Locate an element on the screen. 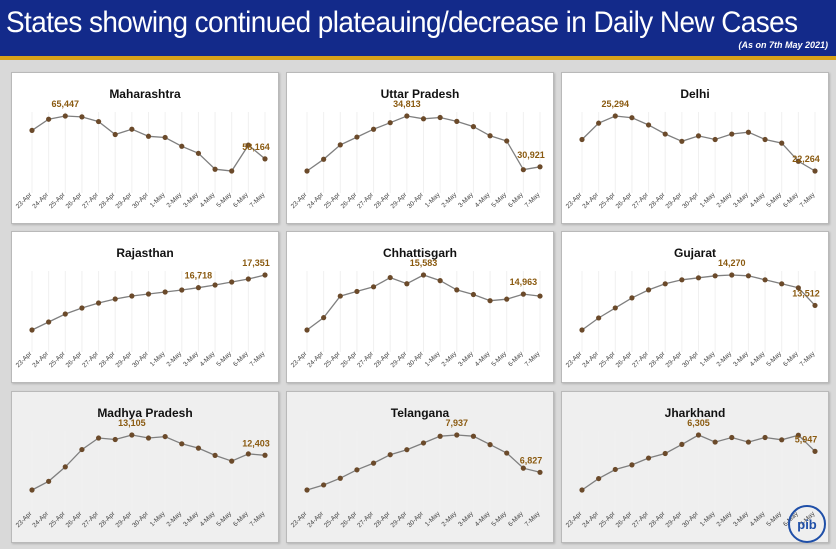 This screenshot has width=836, height=549. data-label: 15,583 is located at coordinates (424, 263).